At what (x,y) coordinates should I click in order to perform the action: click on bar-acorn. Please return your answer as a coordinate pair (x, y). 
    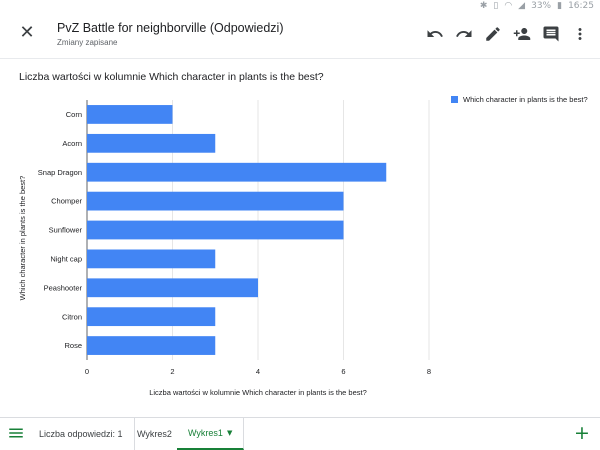
    Looking at the image, I should click on (151, 143).